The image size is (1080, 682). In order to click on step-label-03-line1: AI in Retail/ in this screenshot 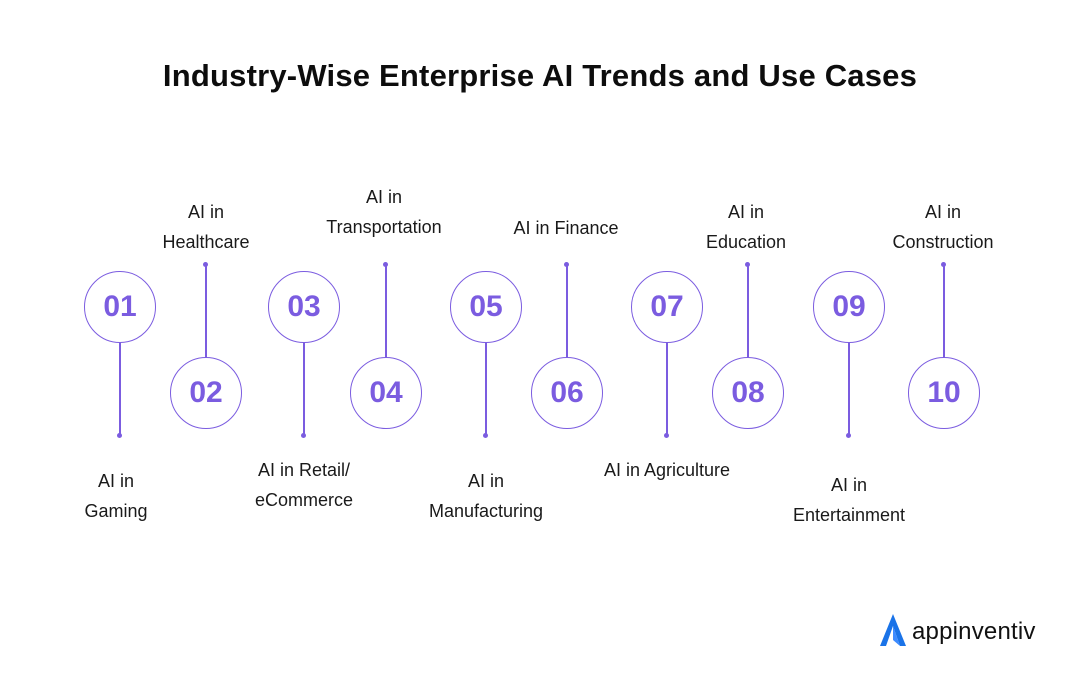, I will do `click(304, 470)`.